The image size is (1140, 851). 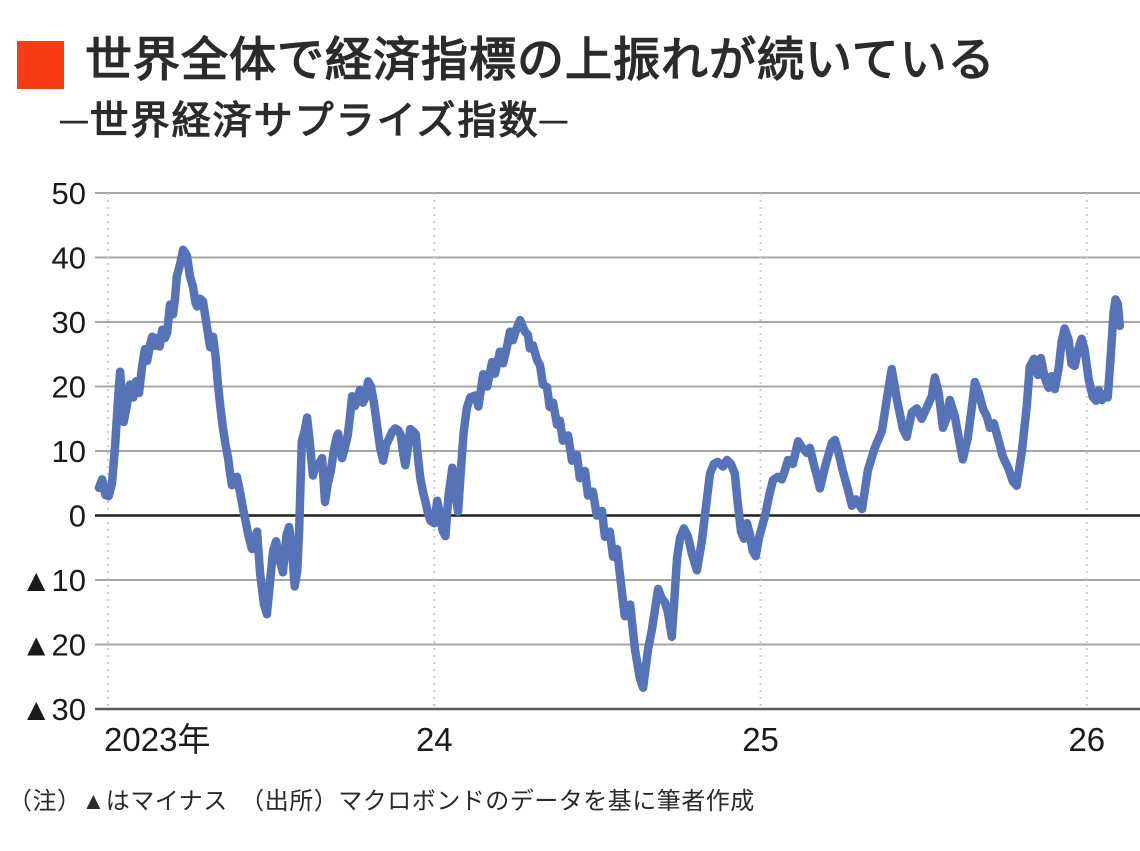 I want to click on chart-title: 世界全体で経済指標の上振れが続いている, so click(x=540, y=59).